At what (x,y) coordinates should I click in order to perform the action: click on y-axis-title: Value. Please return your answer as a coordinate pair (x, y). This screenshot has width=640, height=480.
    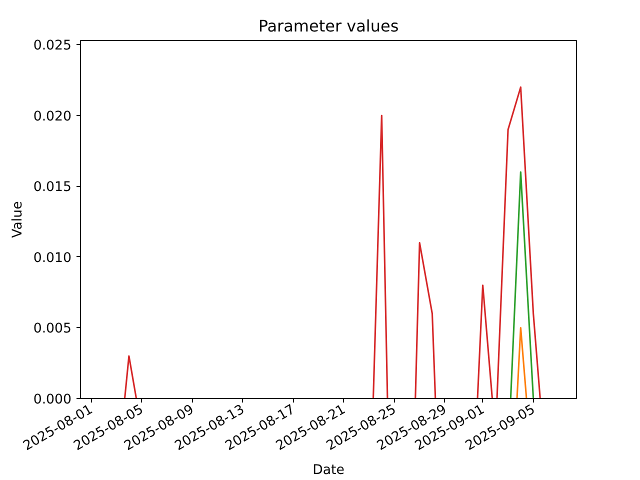
    Looking at the image, I should click on (18, 219).